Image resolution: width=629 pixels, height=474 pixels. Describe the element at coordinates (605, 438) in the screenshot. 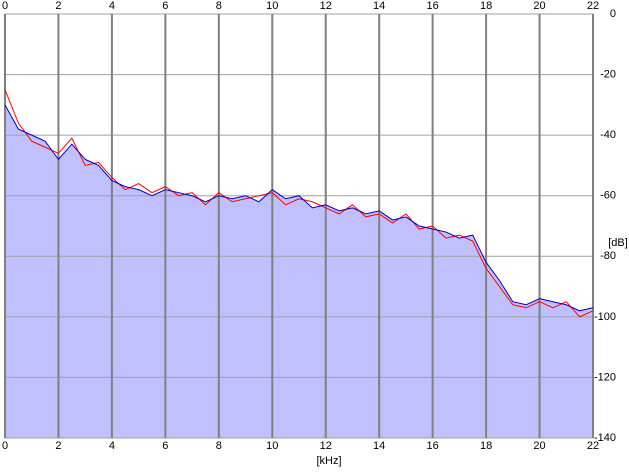

I see `y-tick-label: -140` at that location.